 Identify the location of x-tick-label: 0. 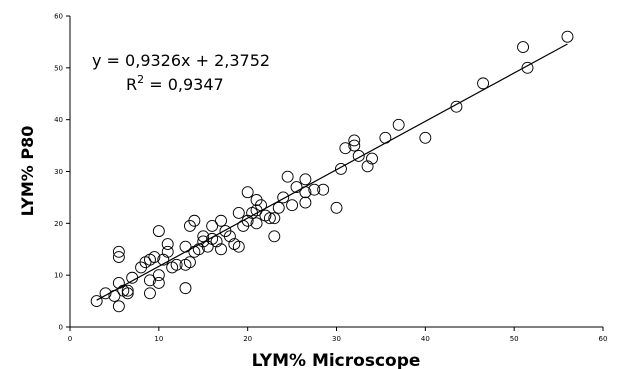
(70, 339).